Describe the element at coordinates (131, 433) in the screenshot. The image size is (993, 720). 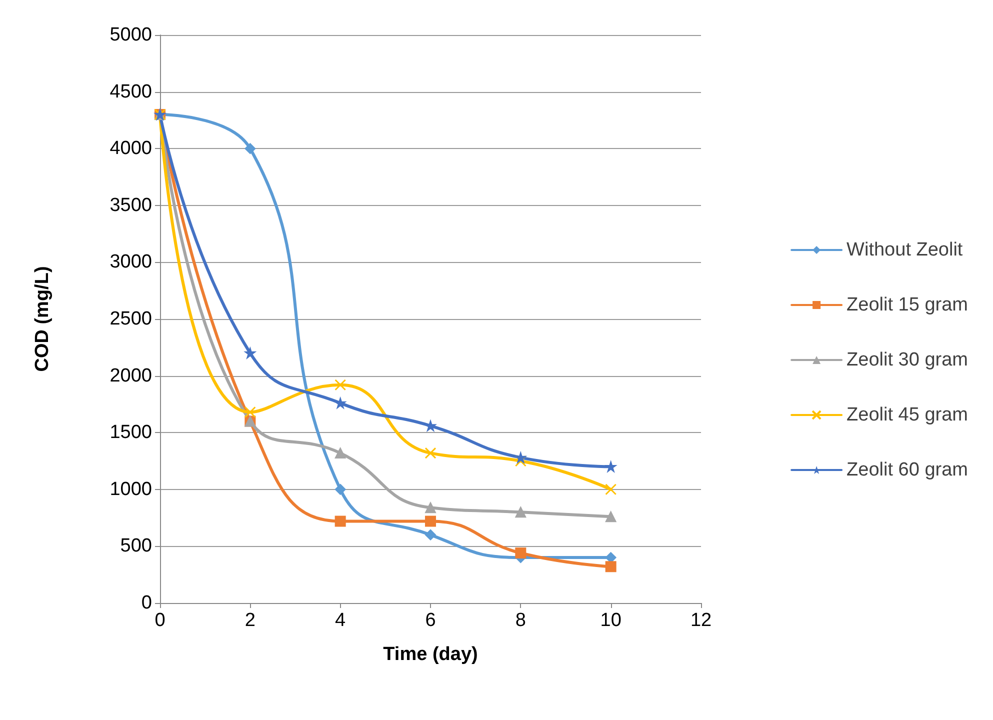
I see `y-tick-label: 1500` at that location.